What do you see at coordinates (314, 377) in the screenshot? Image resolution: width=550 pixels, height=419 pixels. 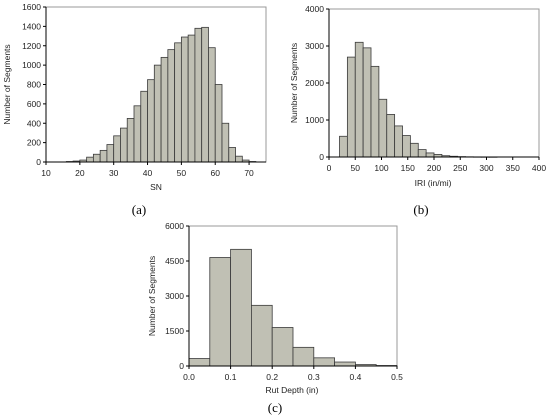 I see `x-tick-label-c-3: 0.3` at bounding box center [314, 377].